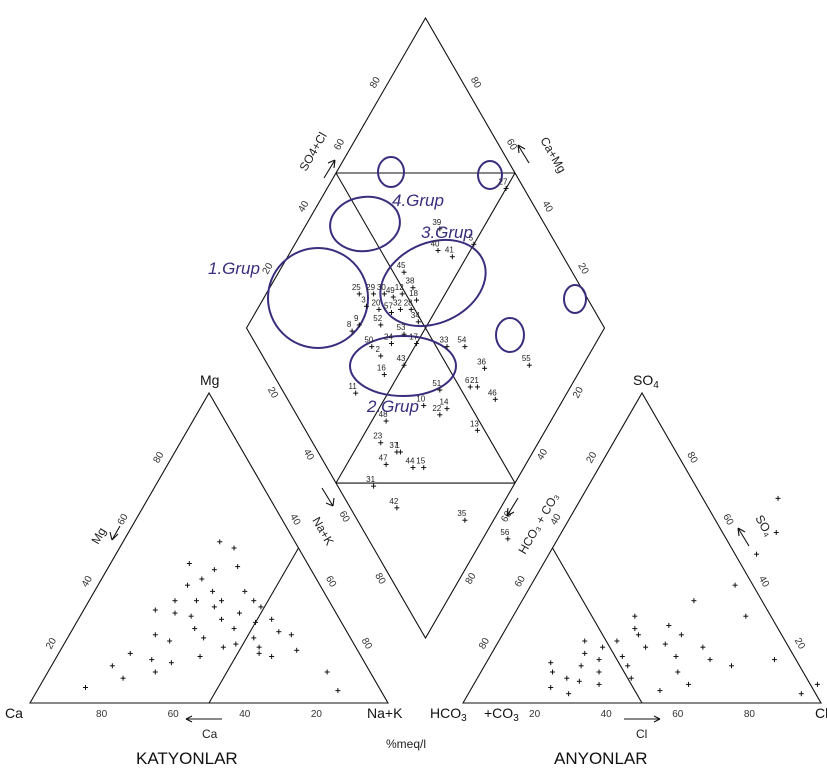  What do you see at coordinates (503, 182) in the screenshot?
I see `diamond-point-label: 27` at bounding box center [503, 182].